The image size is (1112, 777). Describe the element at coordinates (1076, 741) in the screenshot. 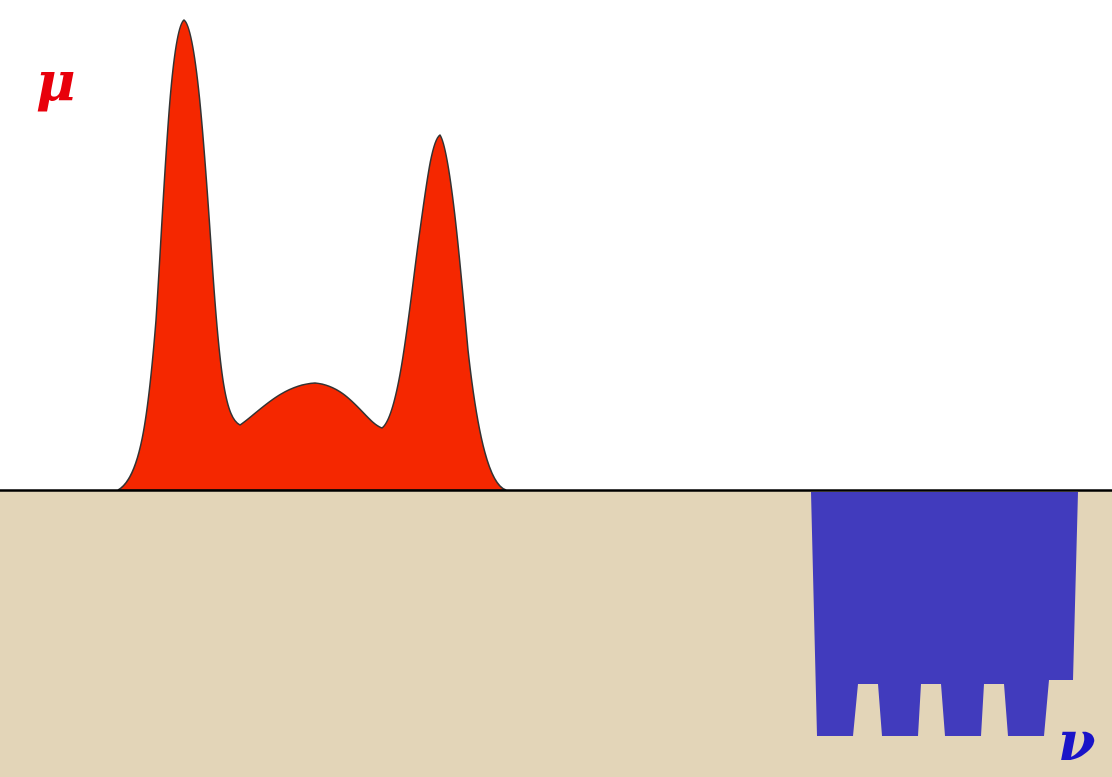

I see `target-label: ν` at that location.